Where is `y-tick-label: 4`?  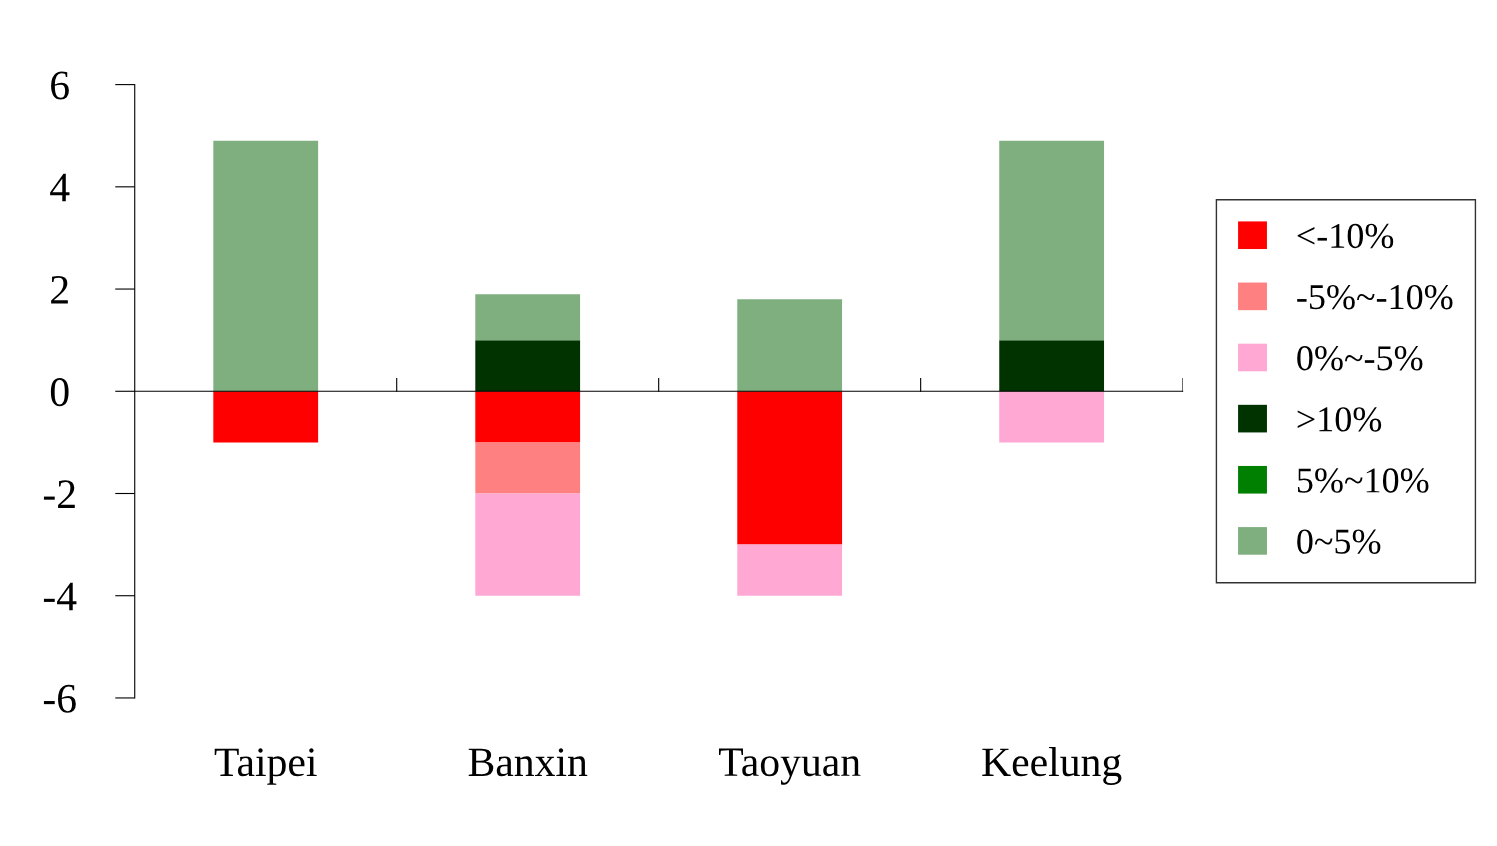
y-tick-label: 4 is located at coordinates (60, 187).